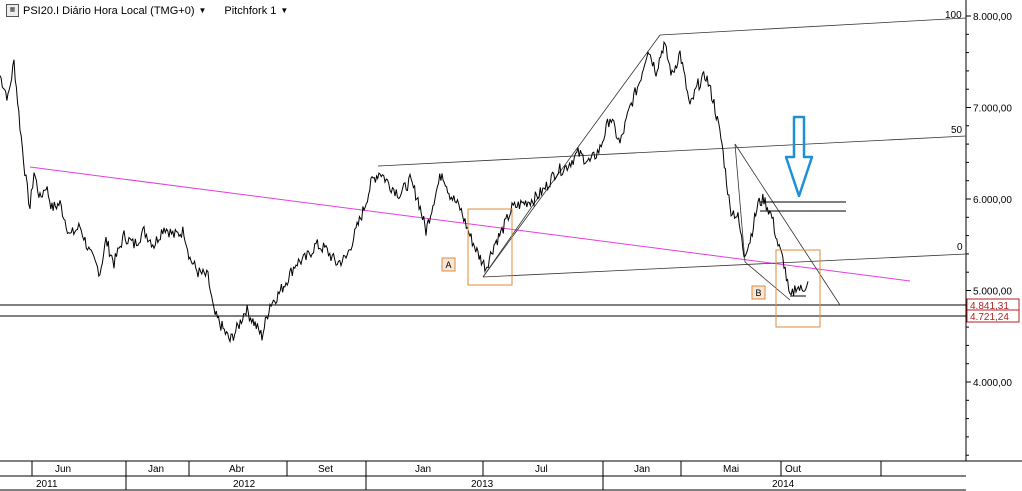 The height and width of the screenshot is (491, 1022). Describe the element at coordinates (799, 156) in the screenshot. I see `down-arrow-icon` at that location.